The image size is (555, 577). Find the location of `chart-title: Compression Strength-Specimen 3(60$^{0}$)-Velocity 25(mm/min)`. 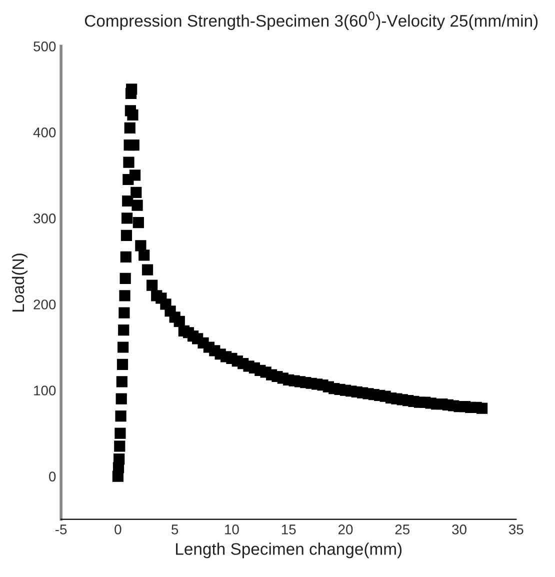

chart-title: Compression Strength-Specimen 3(60$^{0}$)-Velocity 25(mm/min) is located at coordinates (311, 21).